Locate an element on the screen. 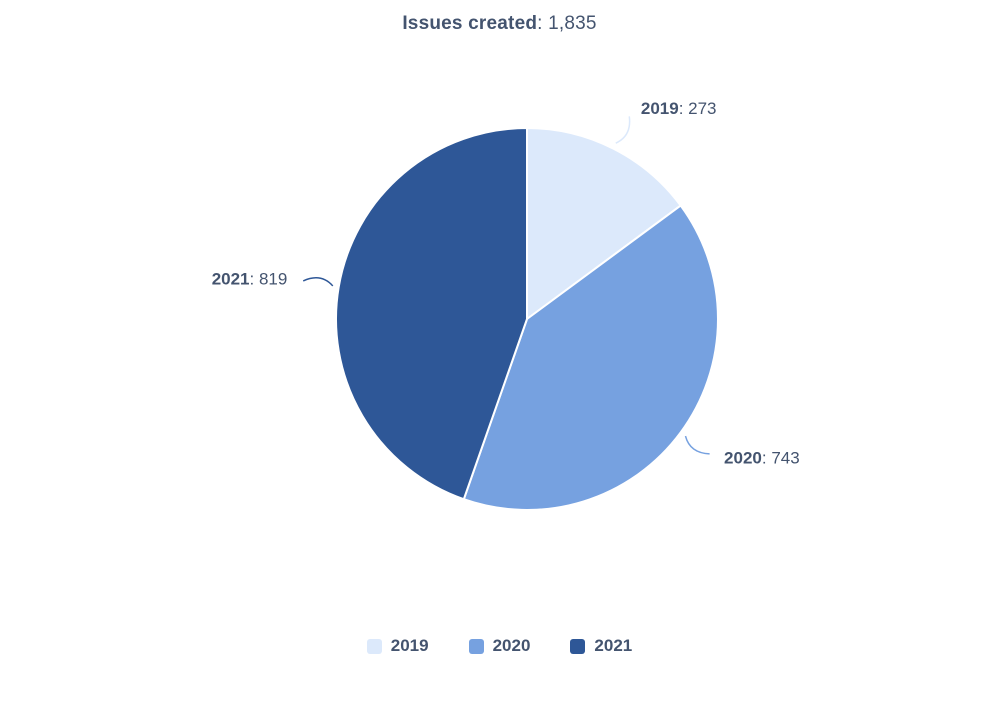 The height and width of the screenshot is (714, 999). slice-label-2021: 2021: 819 is located at coordinates (250, 279).